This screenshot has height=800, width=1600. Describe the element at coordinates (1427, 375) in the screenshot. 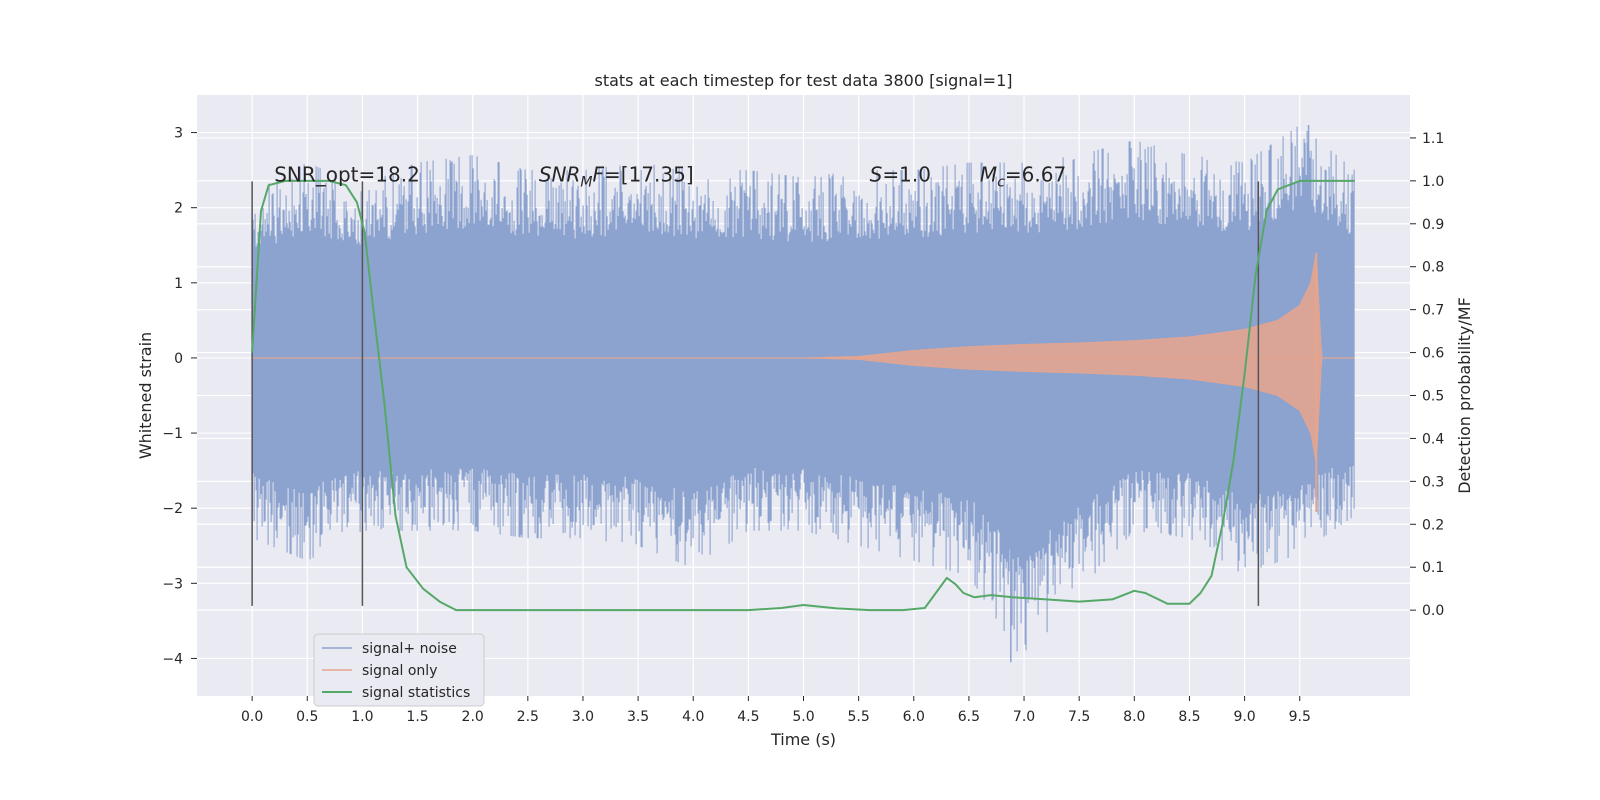

I see `y2-axis-ticks: 1.1 1.0 0.9 0.8 0.7 0.6 0.5 0.4 0.3 0.2 0.1 0.0` at that location.